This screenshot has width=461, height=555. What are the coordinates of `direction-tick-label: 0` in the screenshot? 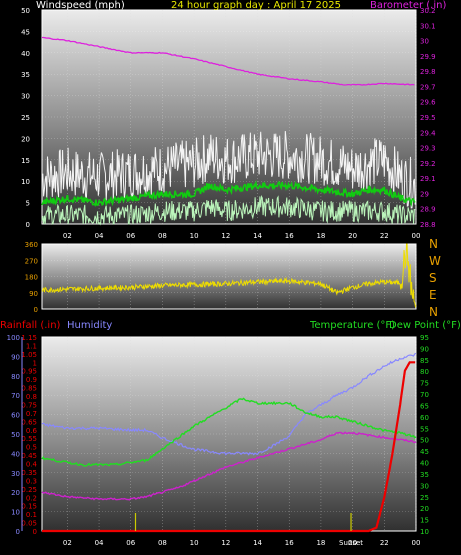 It's located at (36, 310).